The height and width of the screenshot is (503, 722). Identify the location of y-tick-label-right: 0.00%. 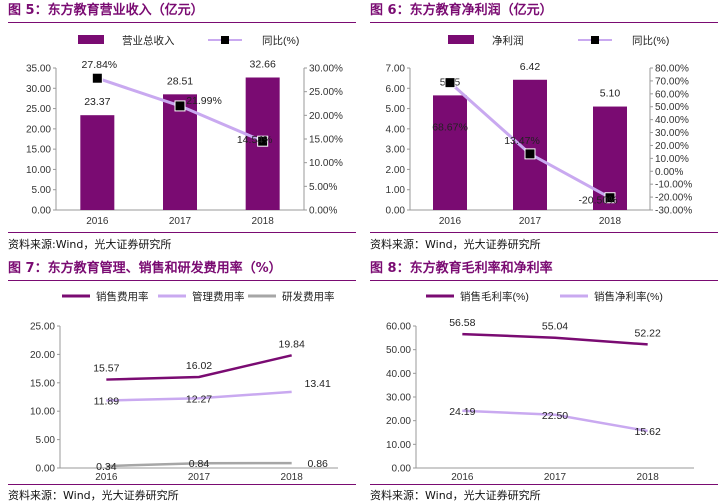
(323, 211).